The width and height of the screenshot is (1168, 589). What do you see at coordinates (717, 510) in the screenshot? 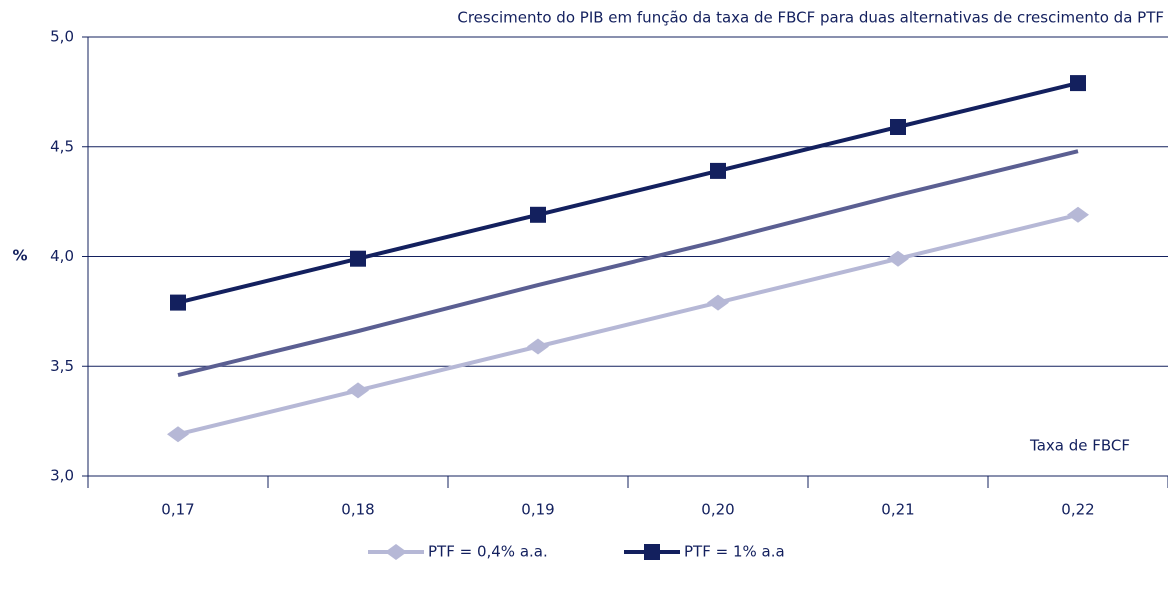
I see `x-tick-label: 0,20` at bounding box center [717, 510].